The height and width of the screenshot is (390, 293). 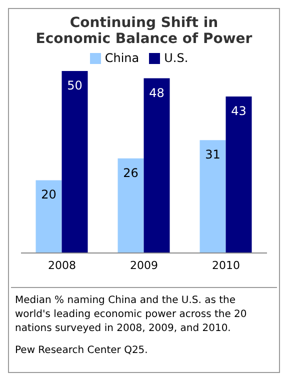 What do you see at coordinates (144, 31) in the screenshot?
I see `chart-title: Continuing Shift in Economic Balance of Power` at bounding box center [144, 31].